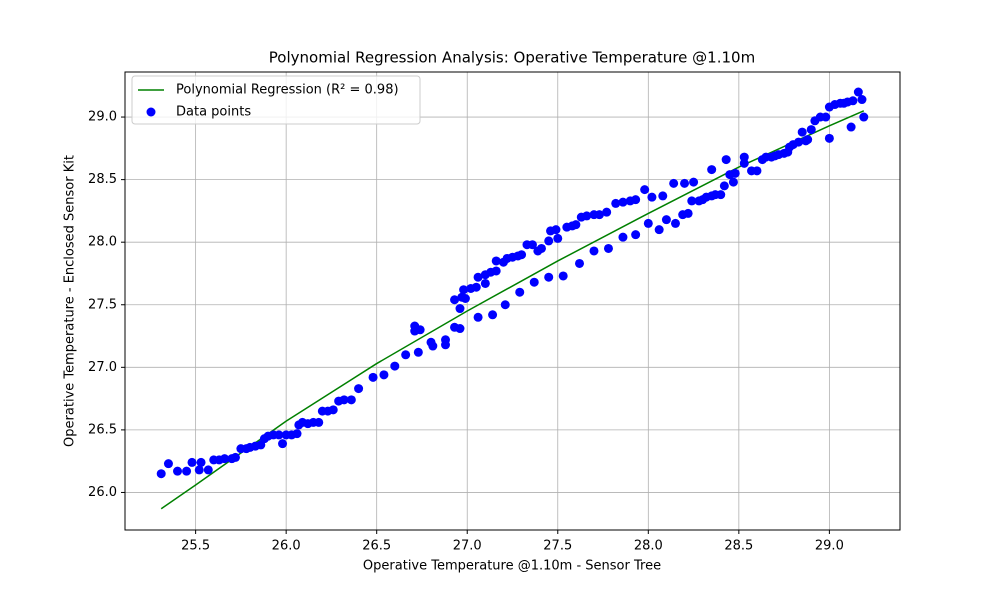 The height and width of the screenshot is (596, 1000). What do you see at coordinates (276, 100) in the screenshot?
I see `legend-box` at bounding box center [276, 100].